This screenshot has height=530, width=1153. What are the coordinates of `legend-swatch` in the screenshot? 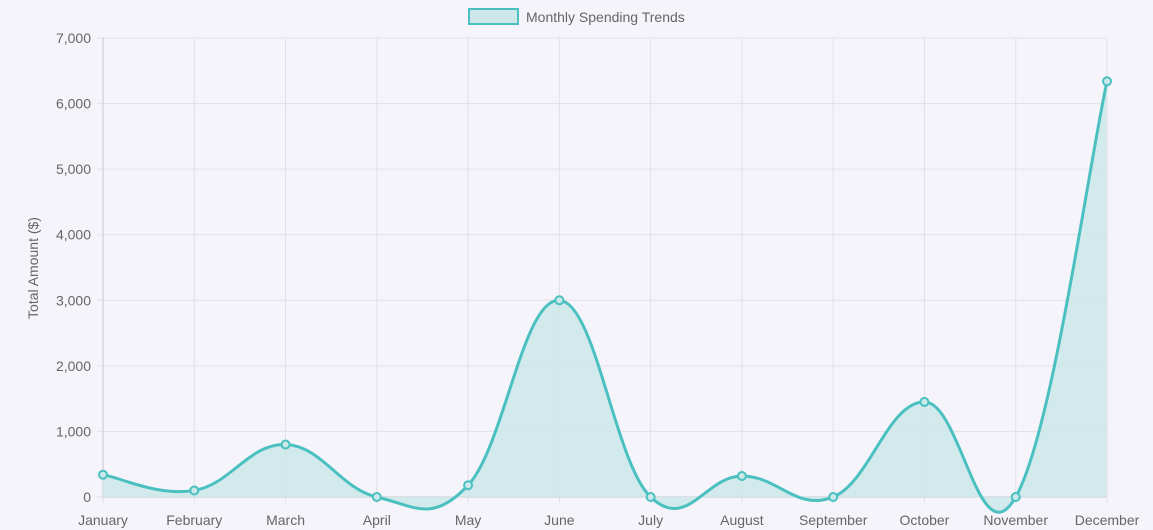 It's located at (493, 16).